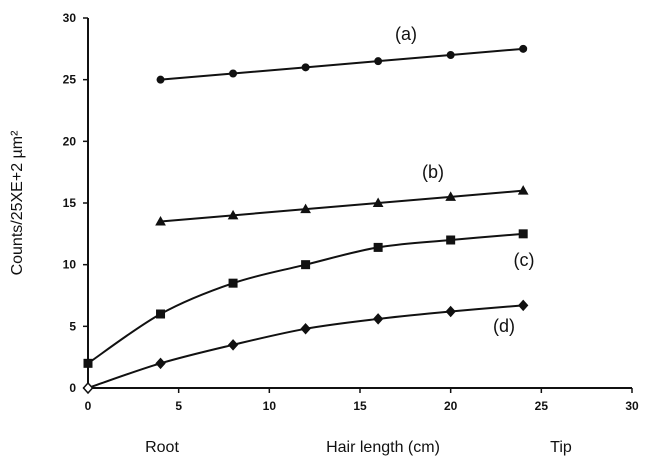 The width and height of the screenshot is (648, 459). Describe the element at coordinates (433, 172) in the screenshot. I see `series-label: (b)` at that location.